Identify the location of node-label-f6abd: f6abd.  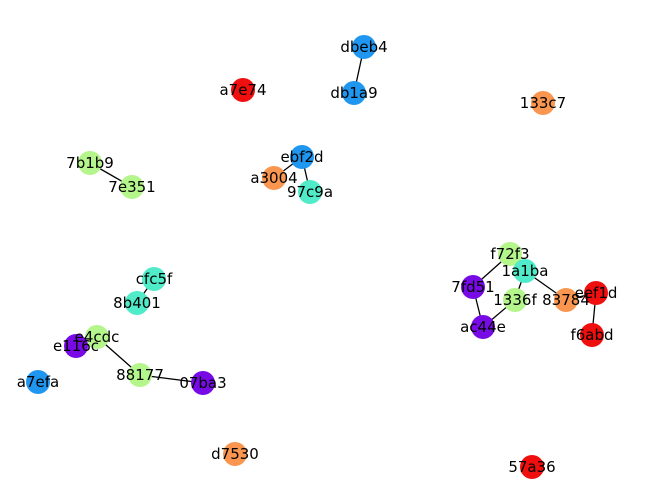
(591, 335).